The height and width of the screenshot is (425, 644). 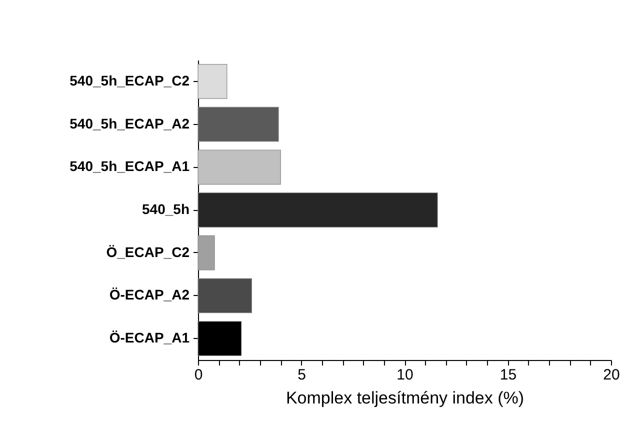 I want to click on y-tick-label: Ö_ECAP_C2, so click(x=148, y=252).